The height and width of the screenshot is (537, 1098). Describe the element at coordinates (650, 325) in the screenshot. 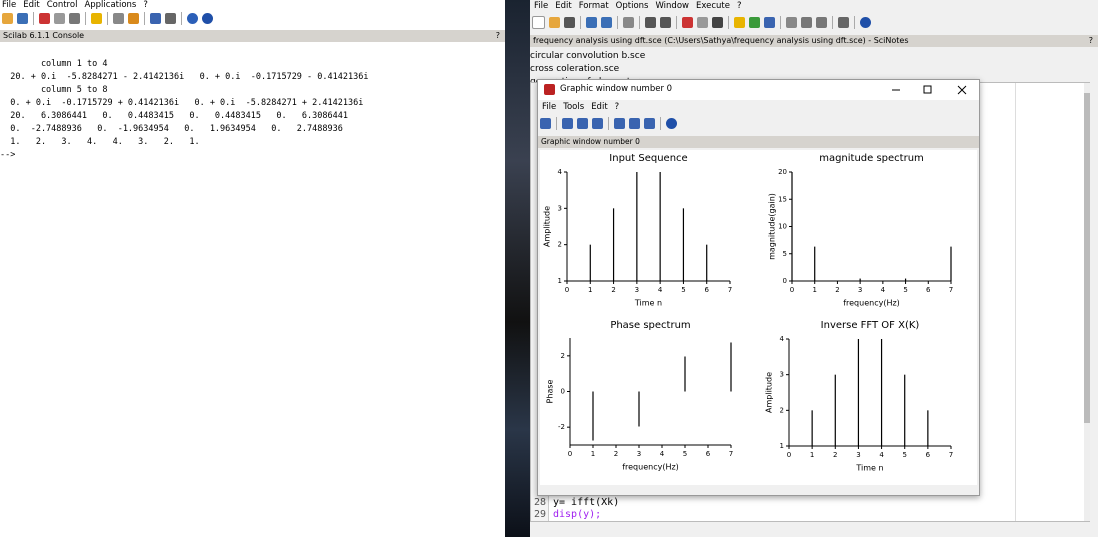

I see `plot-title: Phase spectrum` at that location.